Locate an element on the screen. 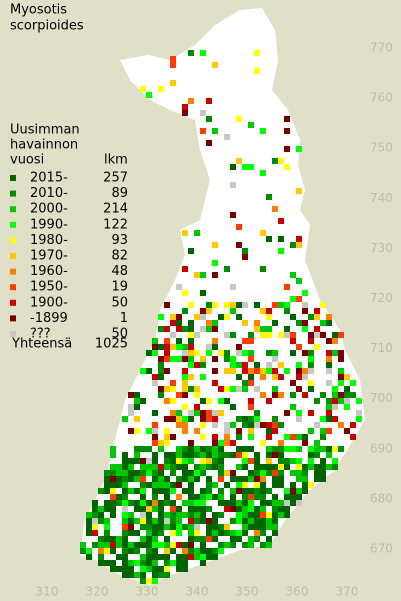 The width and height of the screenshot is (401, 601). legend-label: 1960- is located at coordinates (49, 271).